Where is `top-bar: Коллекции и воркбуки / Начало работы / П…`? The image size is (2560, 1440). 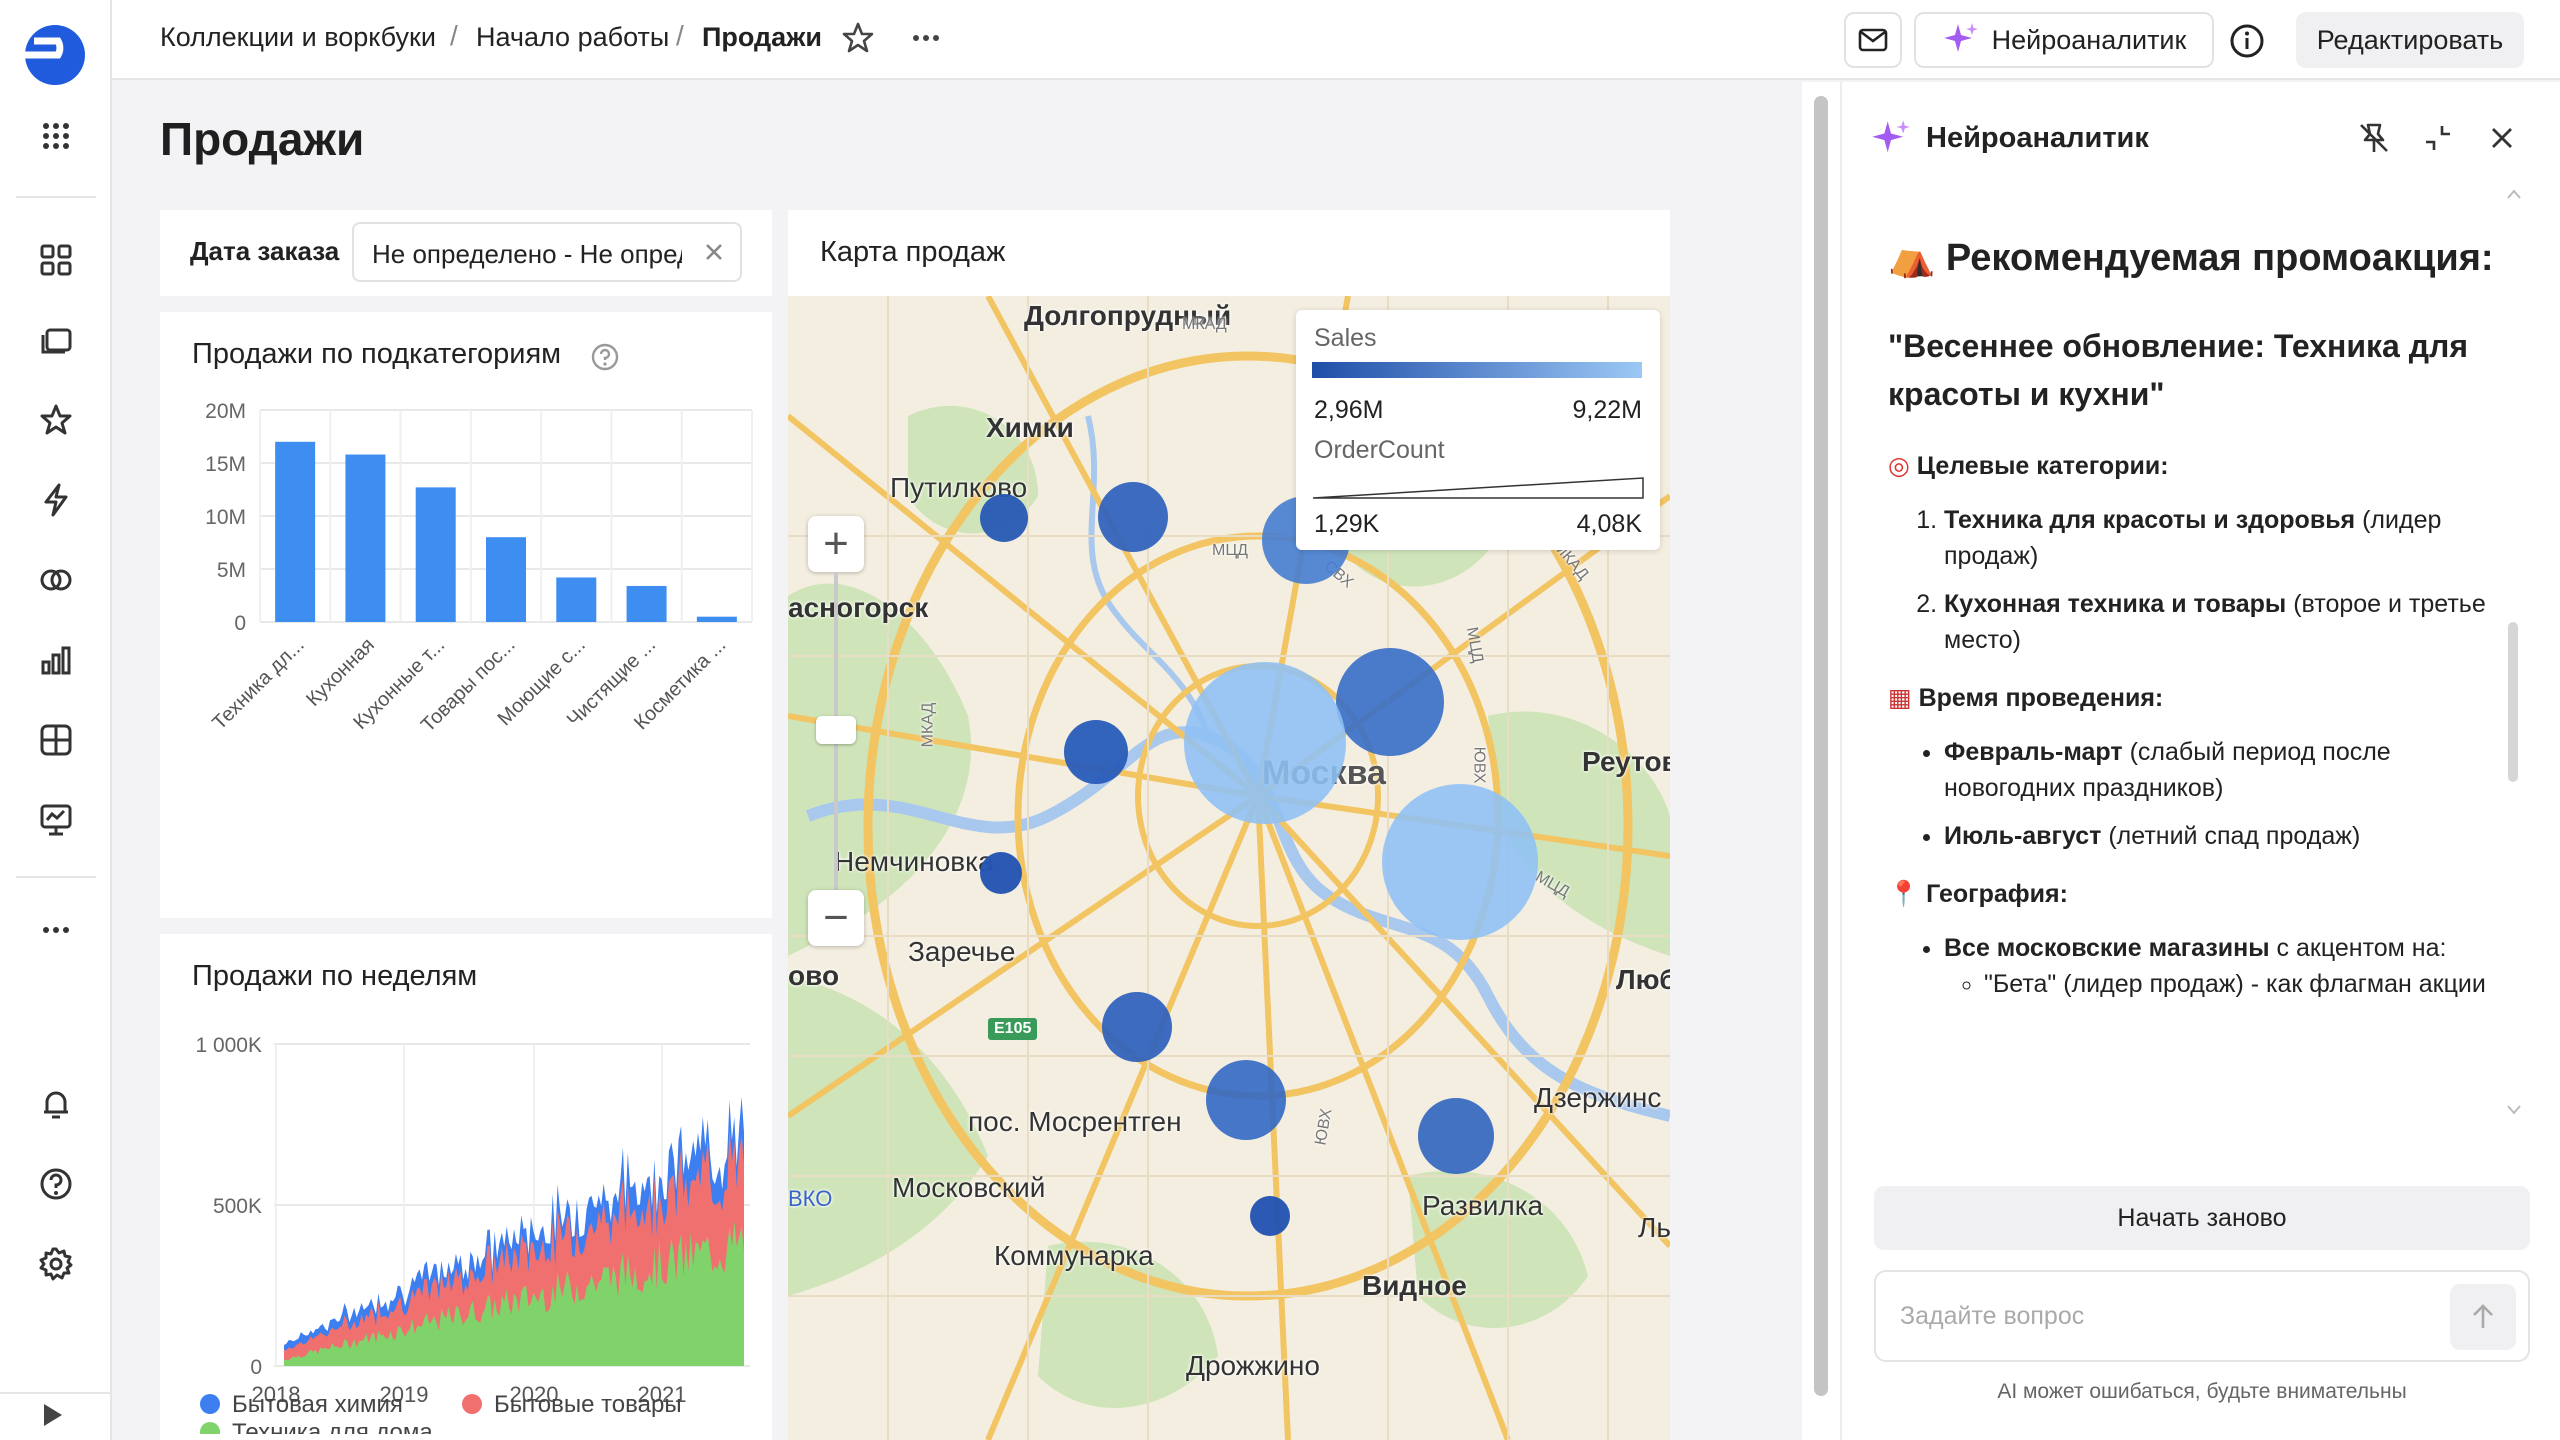 top-bar: Коллекции и воркбуки / Начало работы / П… is located at coordinates (1336, 40).